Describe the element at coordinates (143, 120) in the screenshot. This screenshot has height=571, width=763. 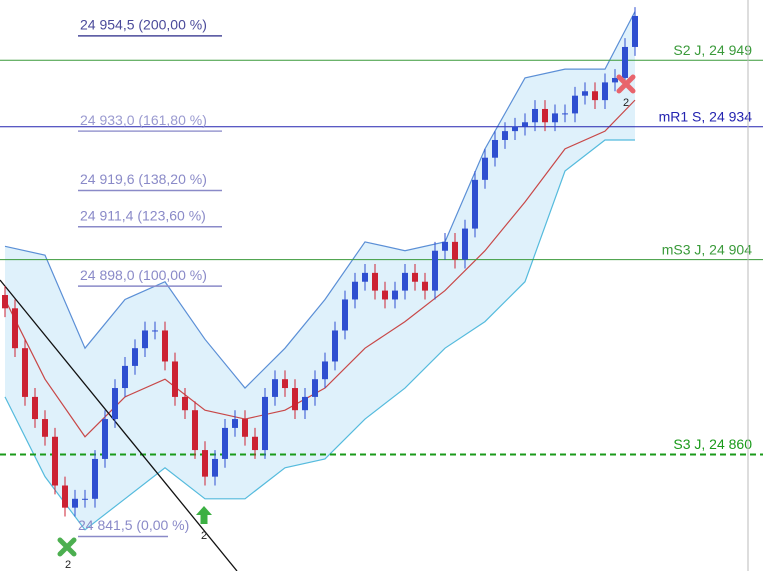
I see `fib-label: 24 933,0 (161,80 %)` at that location.